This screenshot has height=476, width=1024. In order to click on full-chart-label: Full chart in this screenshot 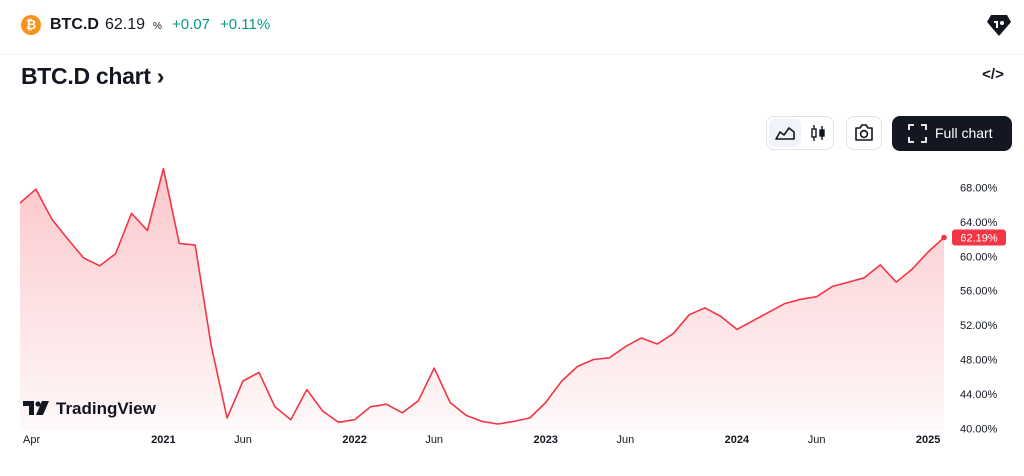, I will do `click(964, 133)`.